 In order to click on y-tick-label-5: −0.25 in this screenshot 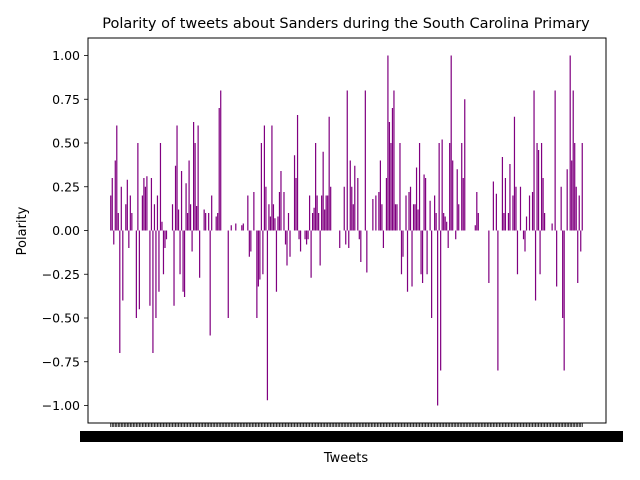, I will do `click(61, 274)`.